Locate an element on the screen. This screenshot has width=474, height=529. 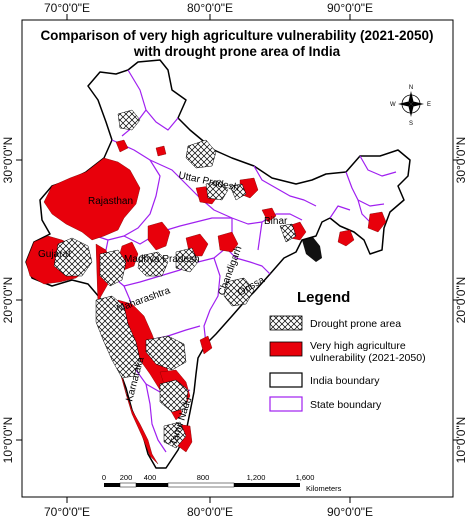
legend-swatch-drought is located at coordinates (286, 323).